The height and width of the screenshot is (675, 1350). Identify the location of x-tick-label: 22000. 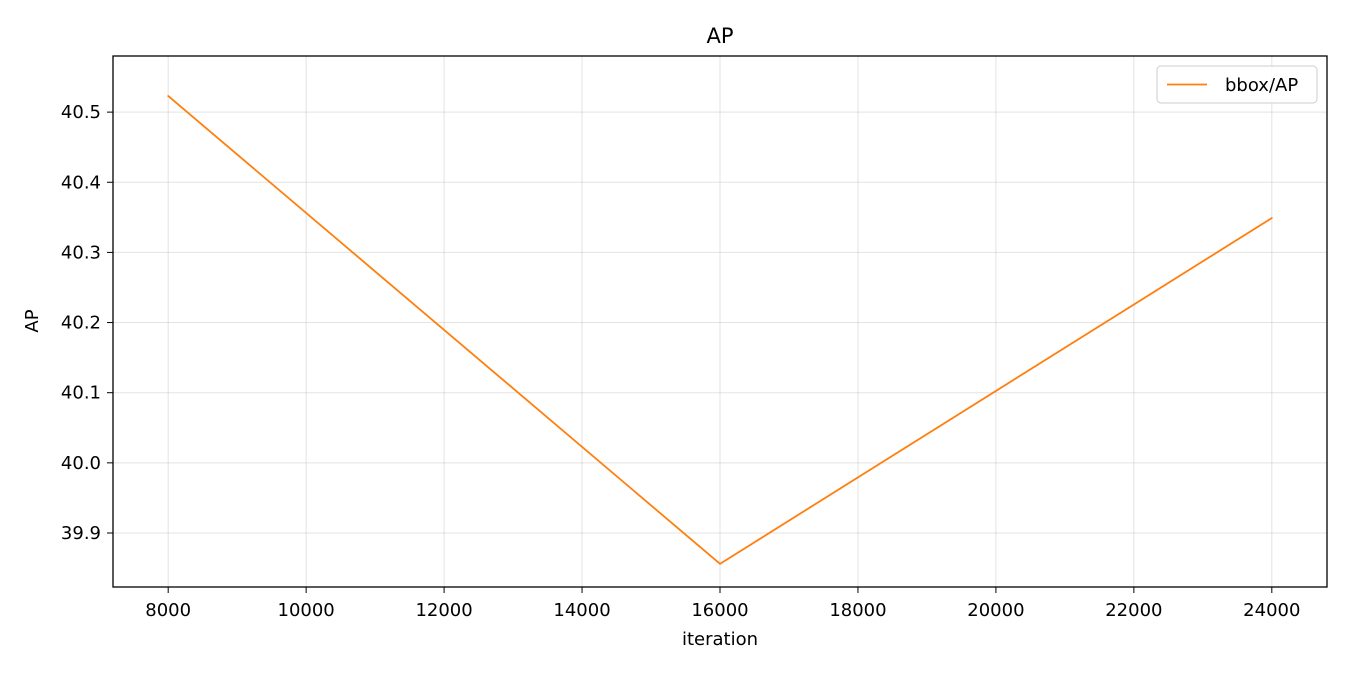
(1133, 610).